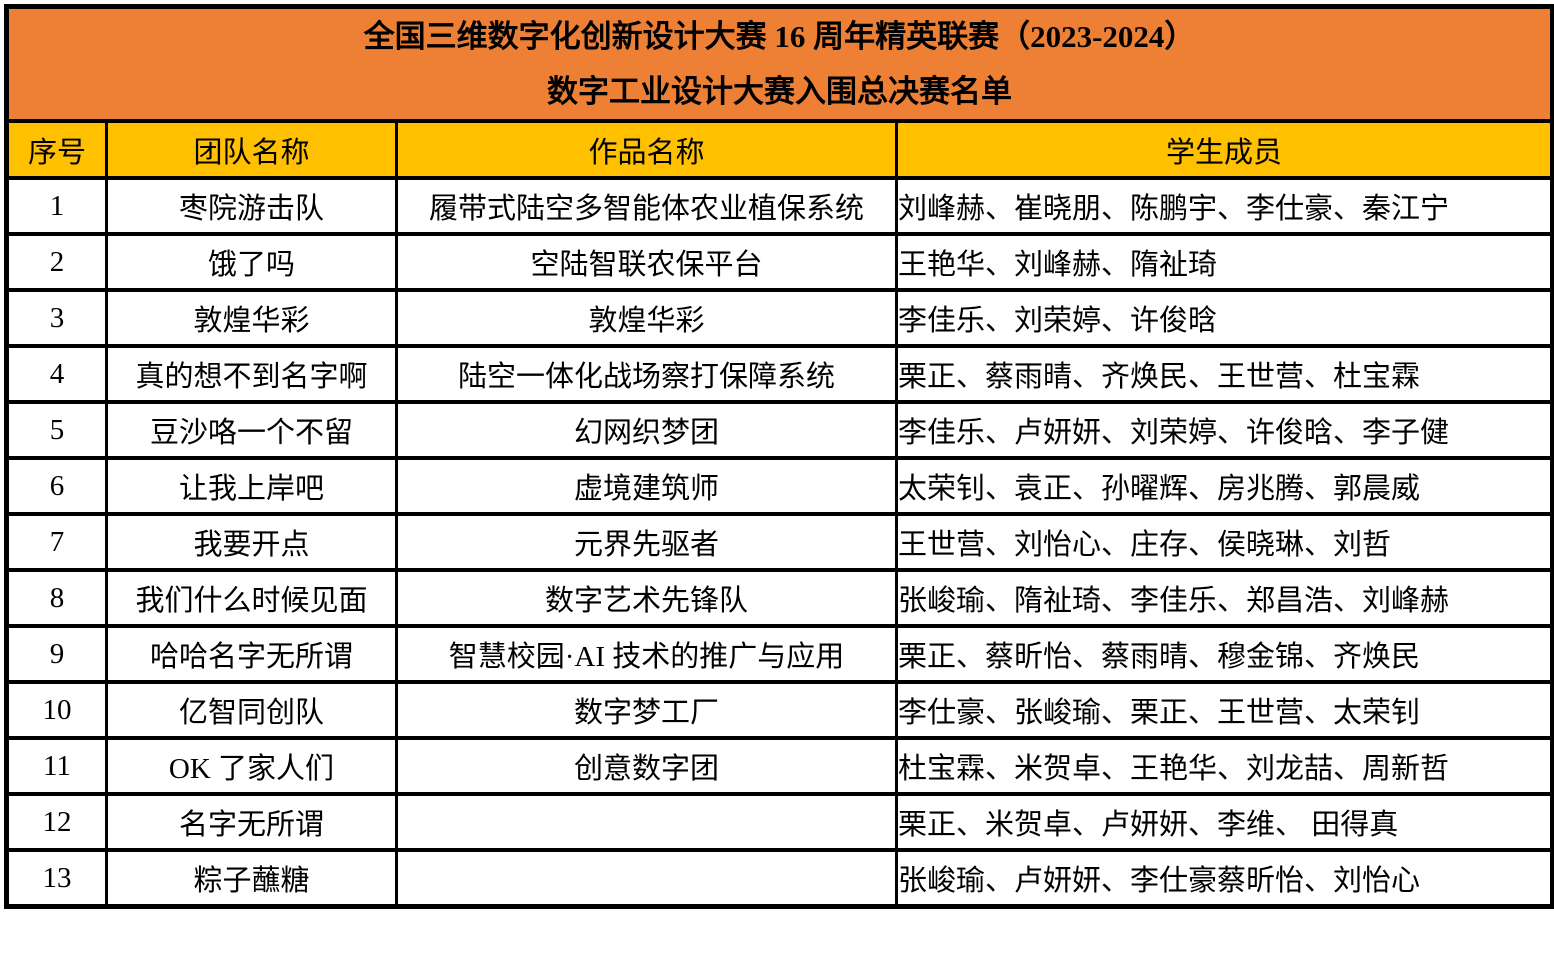 The image size is (1554, 973). I want to click on column-header-work: 作品名称, so click(646, 149).